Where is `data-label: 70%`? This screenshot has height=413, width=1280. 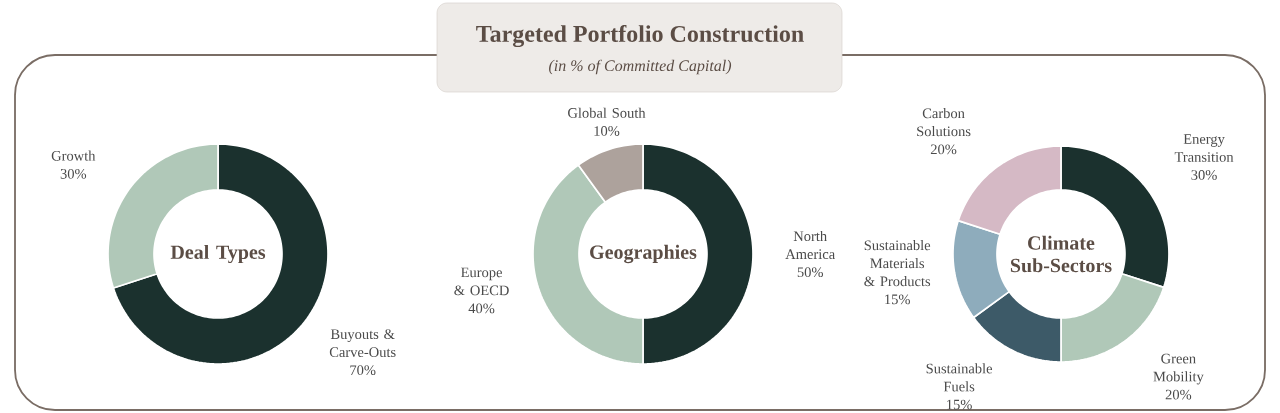
data-label: 70% is located at coordinates (363, 370).